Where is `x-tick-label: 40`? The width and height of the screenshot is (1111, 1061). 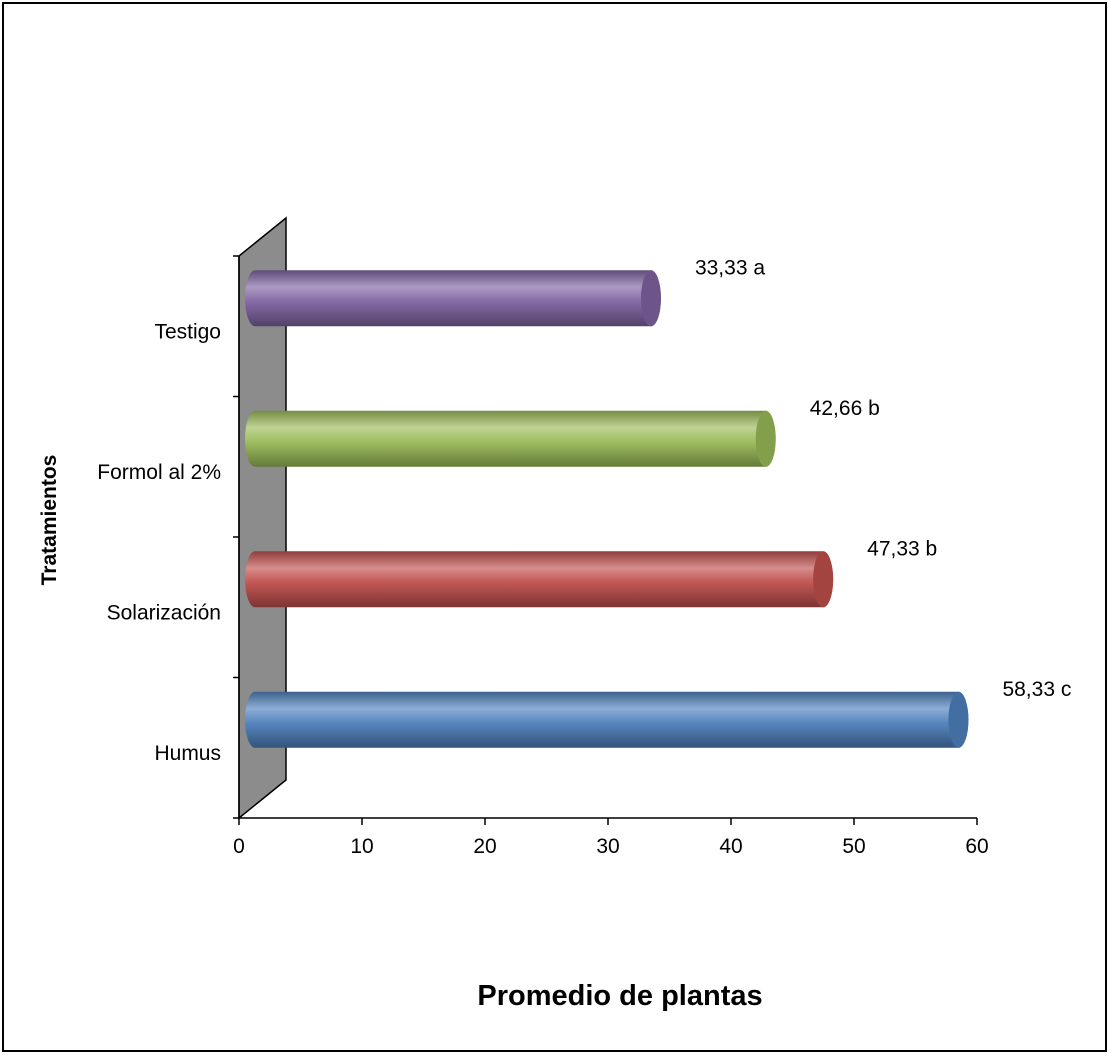
x-tick-label: 40 is located at coordinates (730, 846).